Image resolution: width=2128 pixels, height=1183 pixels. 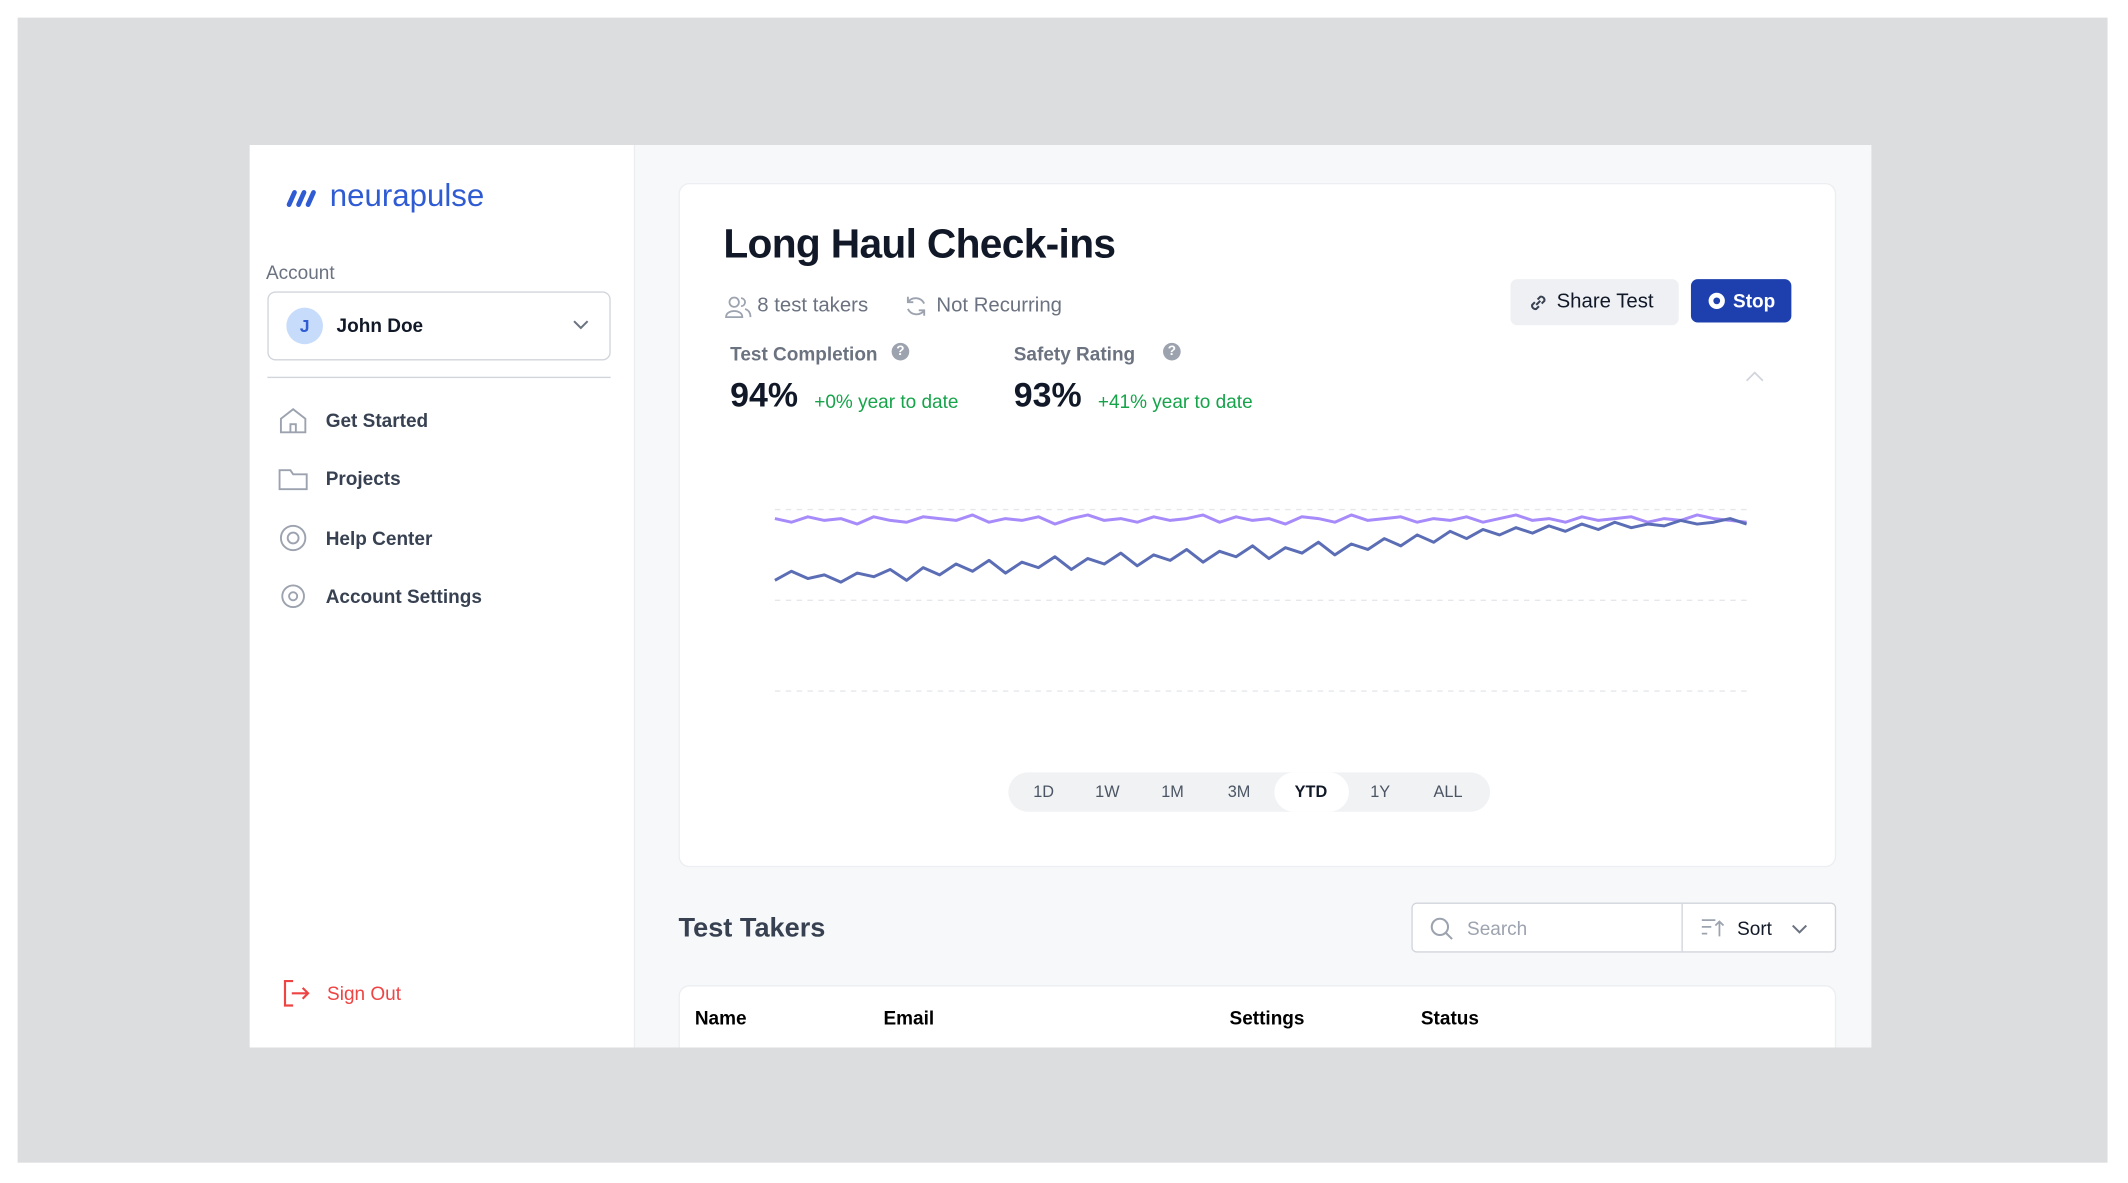 I want to click on stop-label: Stop, so click(x=1754, y=300).